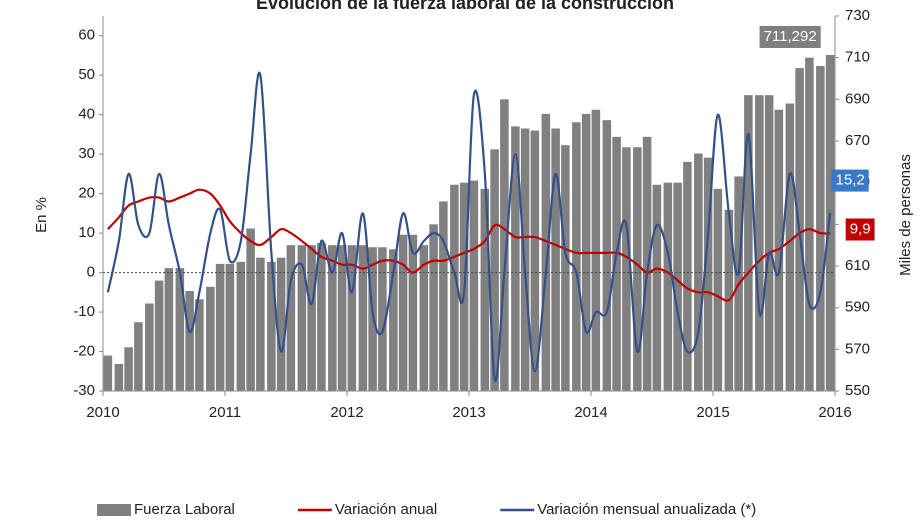 The width and height of the screenshot is (920, 521). Describe the element at coordinates (86, 232) in the screenshot. I see `y-tick-label: 10` at that location.